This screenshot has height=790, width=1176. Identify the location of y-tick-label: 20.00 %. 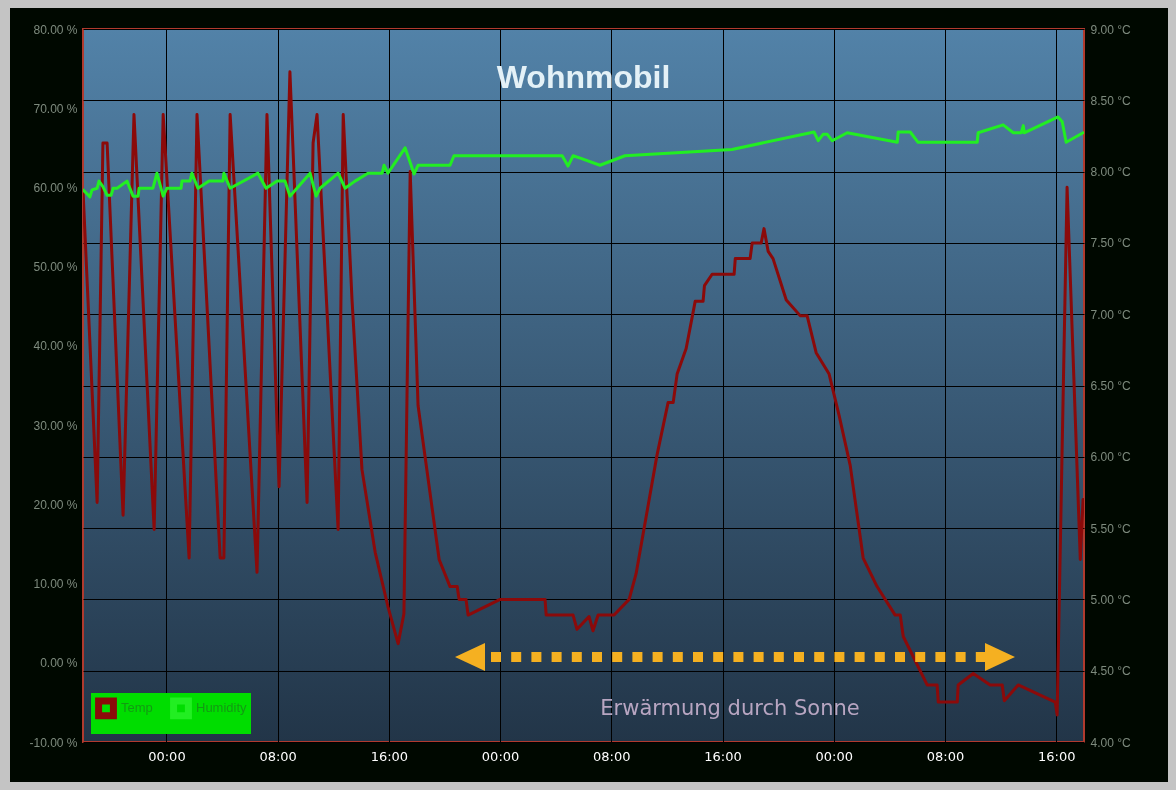
(55, 504).